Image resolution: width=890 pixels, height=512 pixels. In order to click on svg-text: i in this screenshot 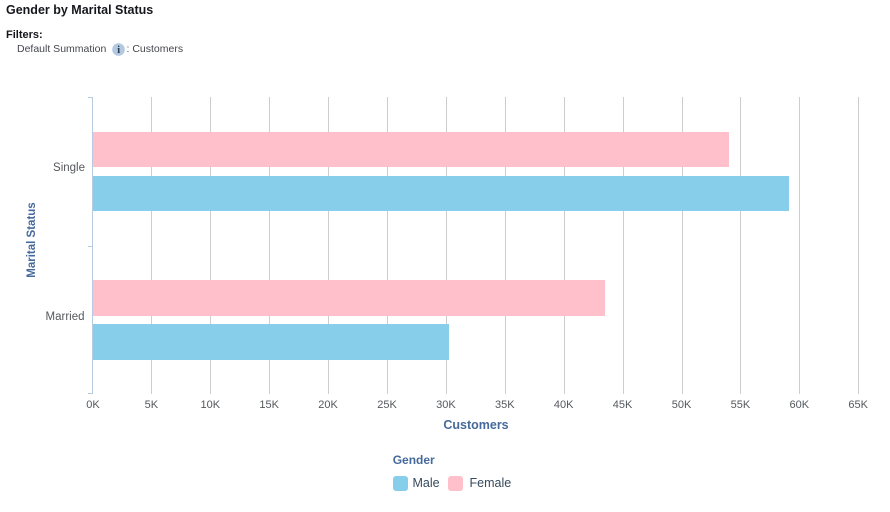, I will do `click(118, 50)`.